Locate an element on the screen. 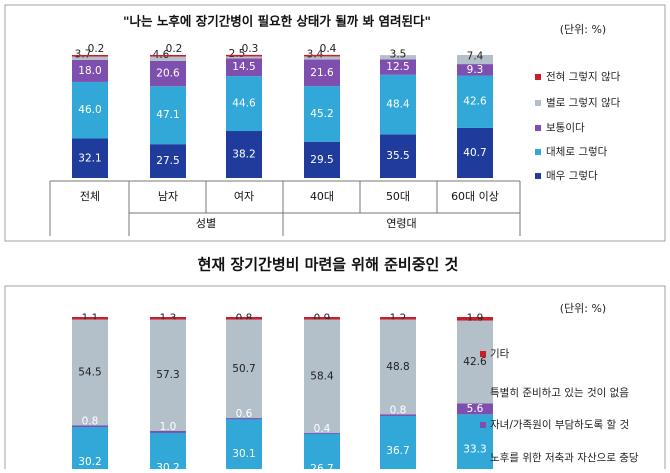 This screenshot has height=473, width=670. category-label: 50대 is located at coordinates (398, 196).